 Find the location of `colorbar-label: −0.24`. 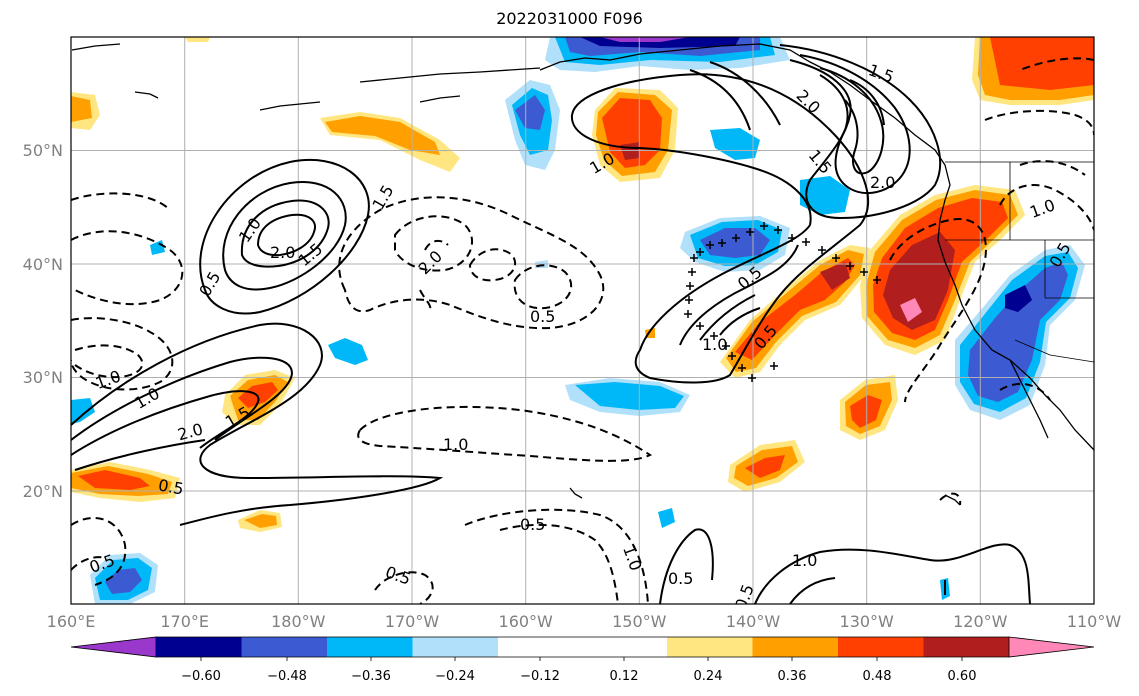

colorbar-label: −0.24 is located at coordinates (455, 676).